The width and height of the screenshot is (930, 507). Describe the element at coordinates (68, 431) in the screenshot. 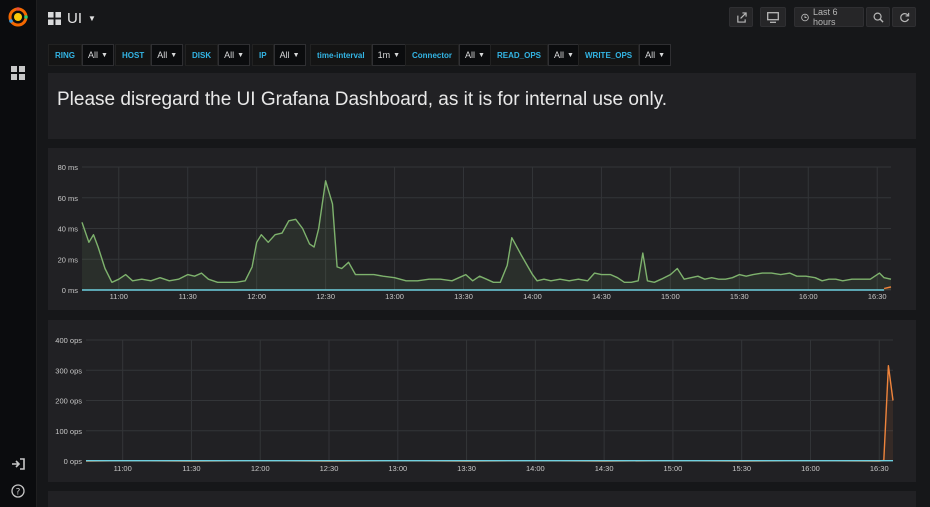

I see `y-tick-label: 100 ops` at that location.